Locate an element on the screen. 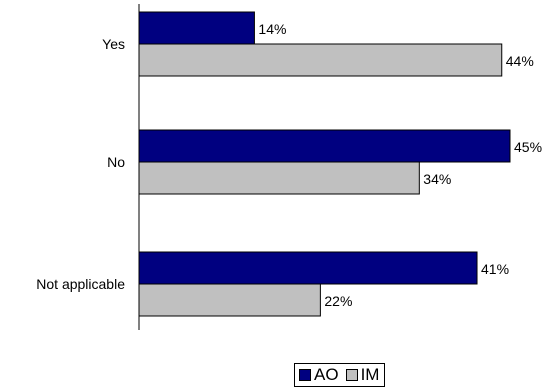 This screenshot has width=552, height=390. bar-im-not-applicable is located at coordinates (229, 300).